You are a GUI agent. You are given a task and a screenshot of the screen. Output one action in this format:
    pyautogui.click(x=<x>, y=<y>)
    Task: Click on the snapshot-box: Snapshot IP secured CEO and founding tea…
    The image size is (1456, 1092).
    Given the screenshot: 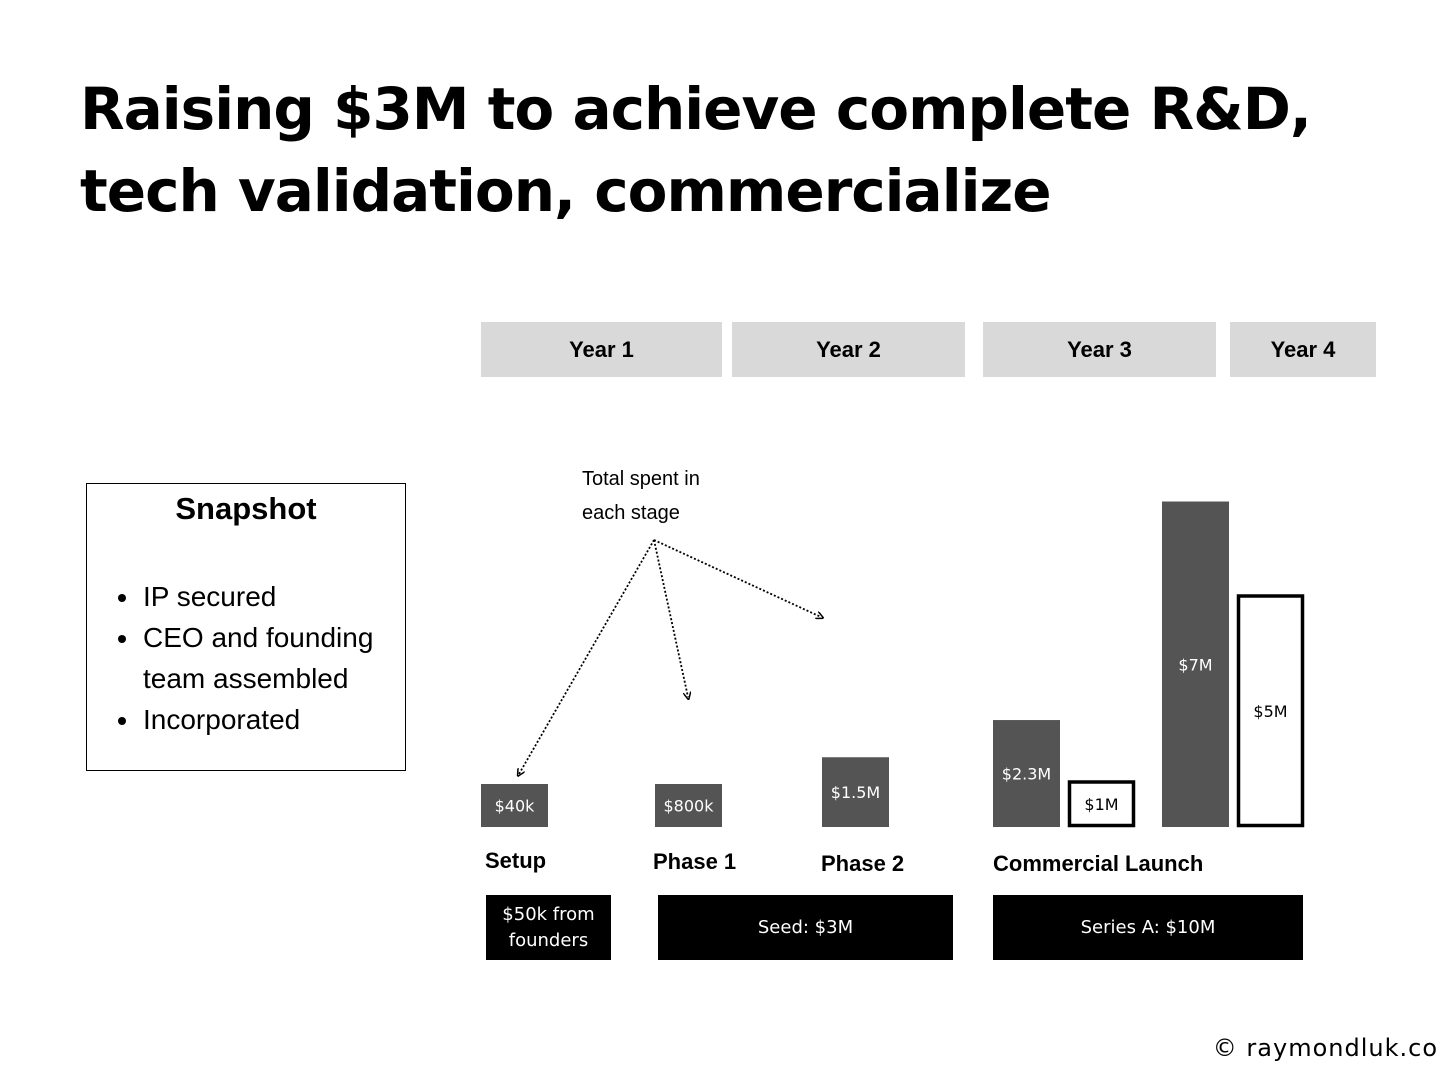 What is the action you would take?
    pyautogui.click(x=246, y=627)
    